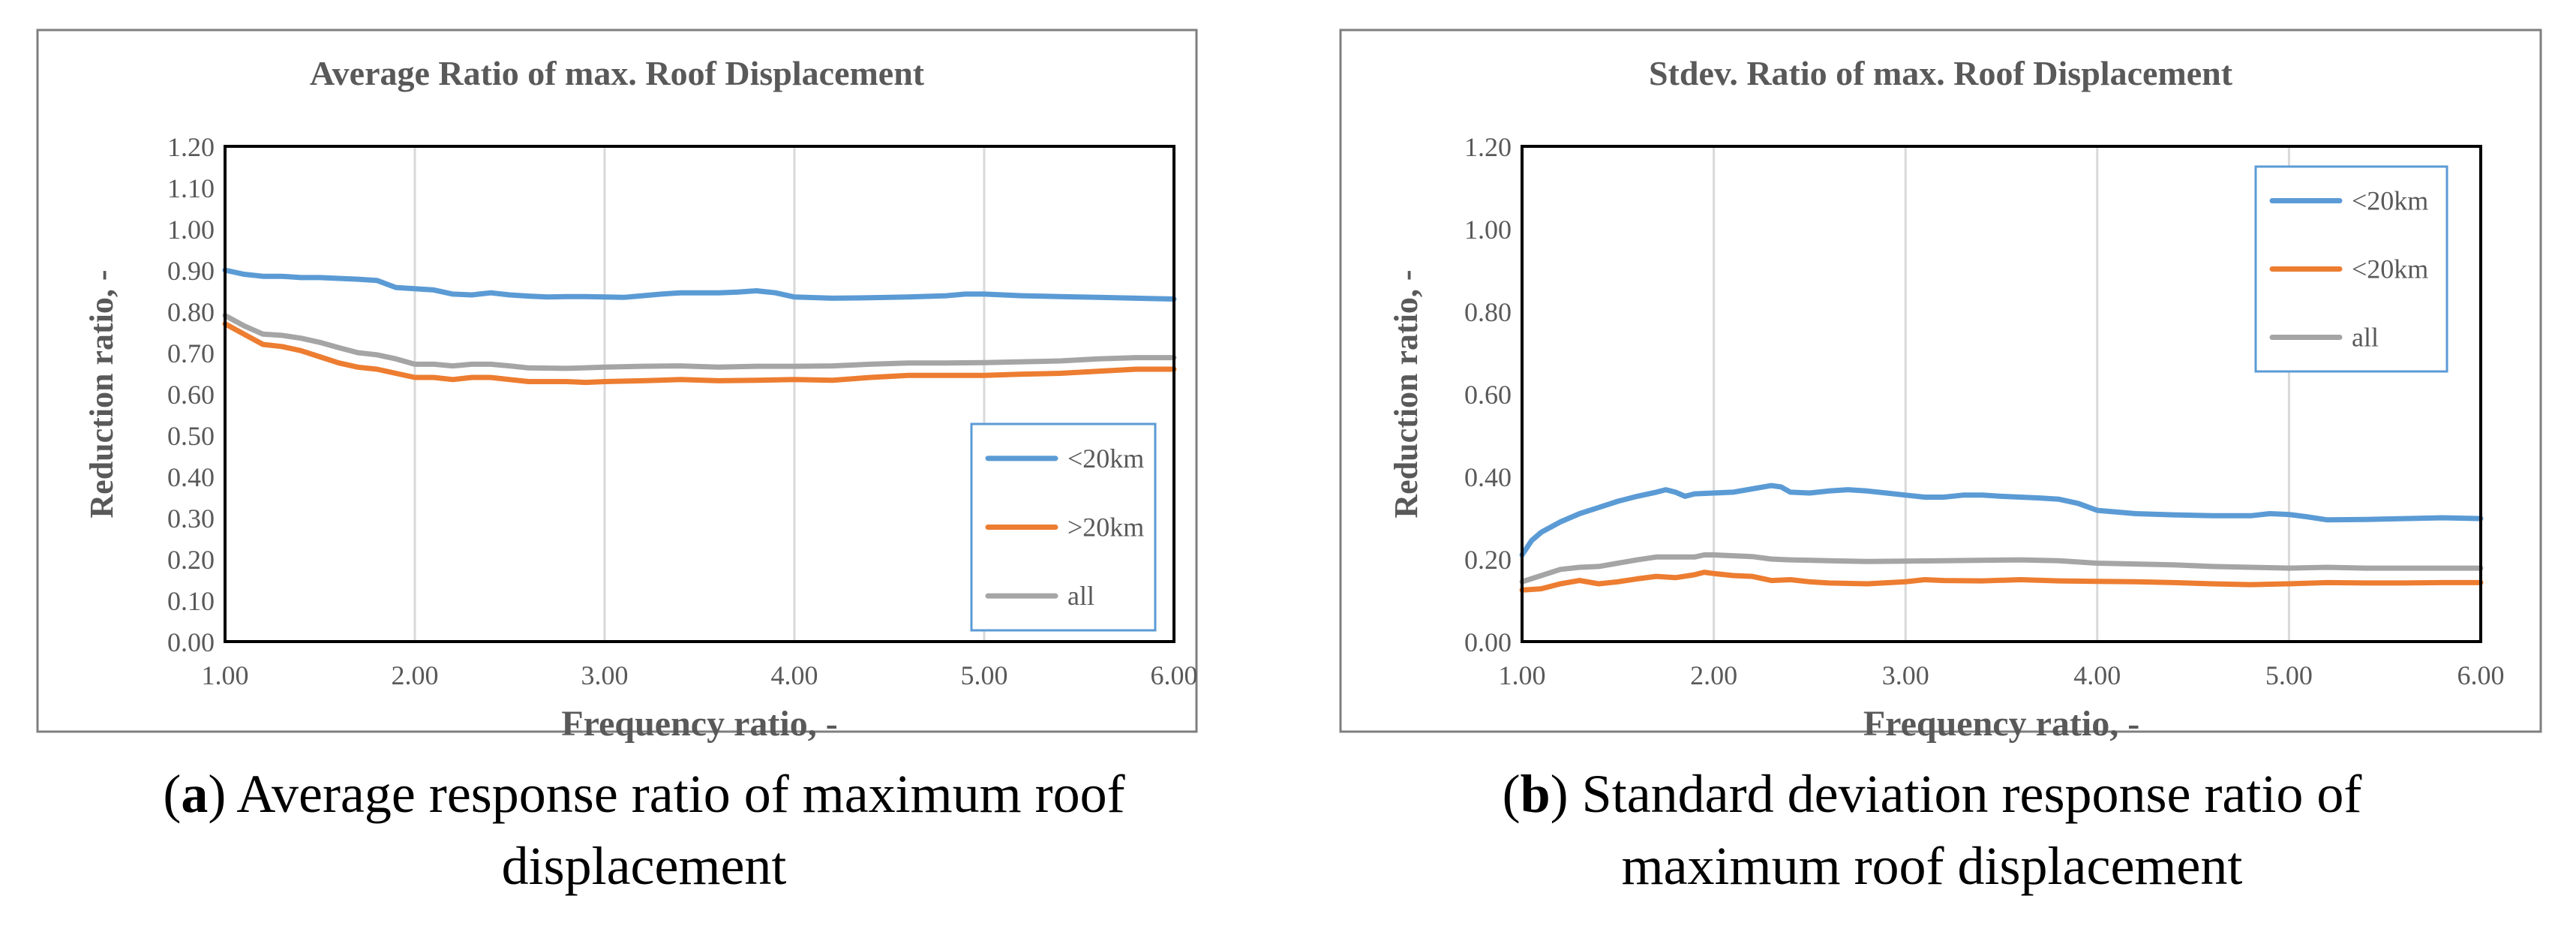 This screenshot has width=2576, height=947. Describe the element at coordinates (1956, 794) in the screenshot. I see `caption-b-line1: ) Standard deviation response ratio of` at that location.